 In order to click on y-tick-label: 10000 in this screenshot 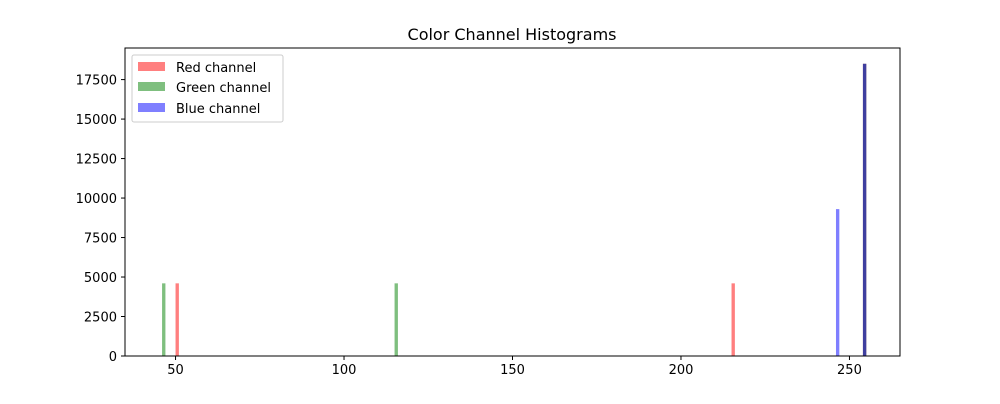, I will do `click(96, 199)`.